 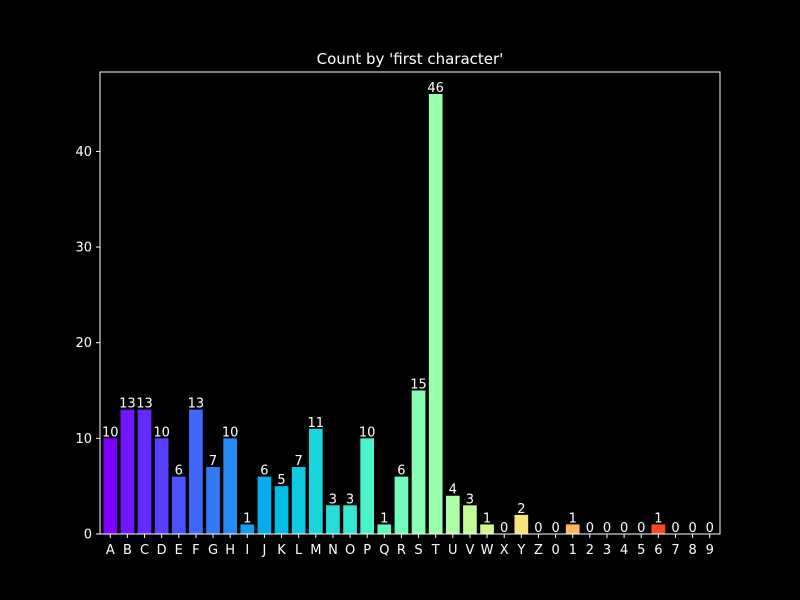 I want to click on data-label-N: 3, so click(x=333, y=499).